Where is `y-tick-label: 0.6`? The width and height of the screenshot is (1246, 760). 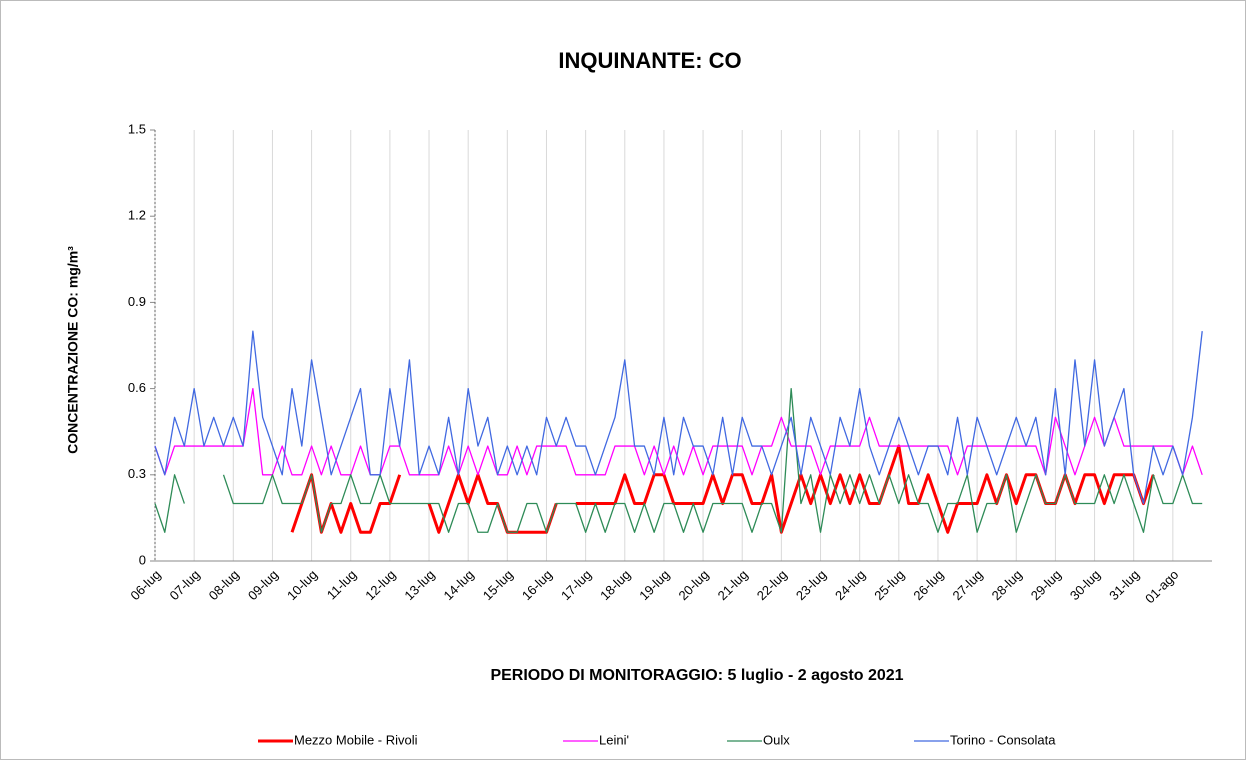
y-tick-label: 0.6 is located at coordinates (137, 387).